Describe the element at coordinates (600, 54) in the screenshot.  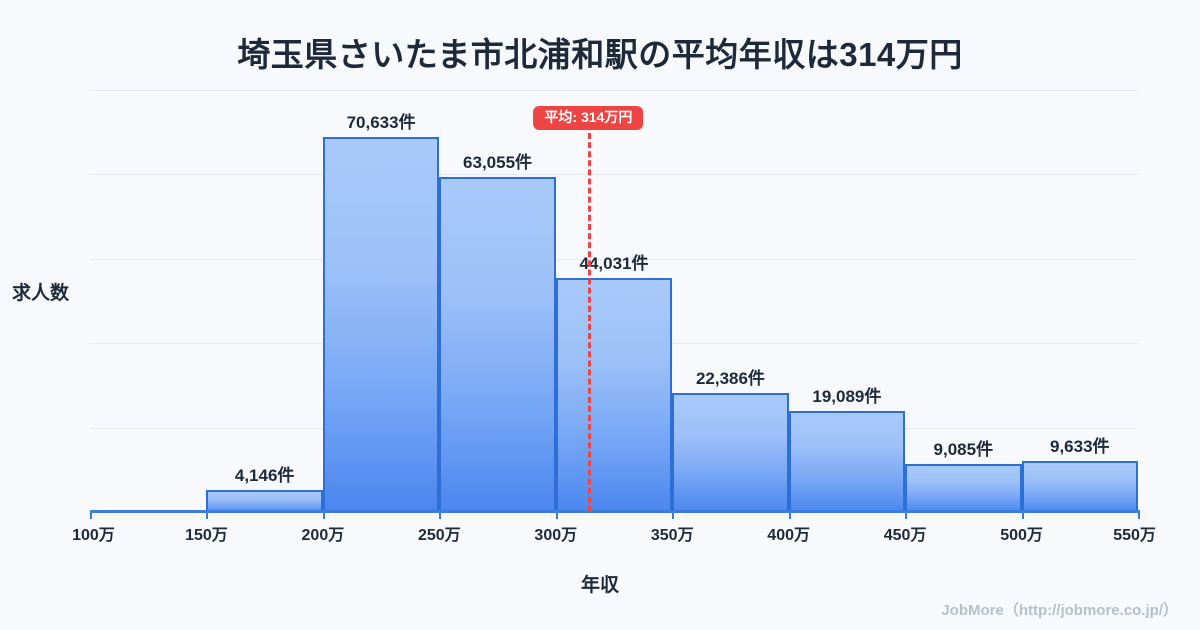
I see `chart-title: 埼玉県さいたま市北浦和駅の平均年収は314万円` at that location.